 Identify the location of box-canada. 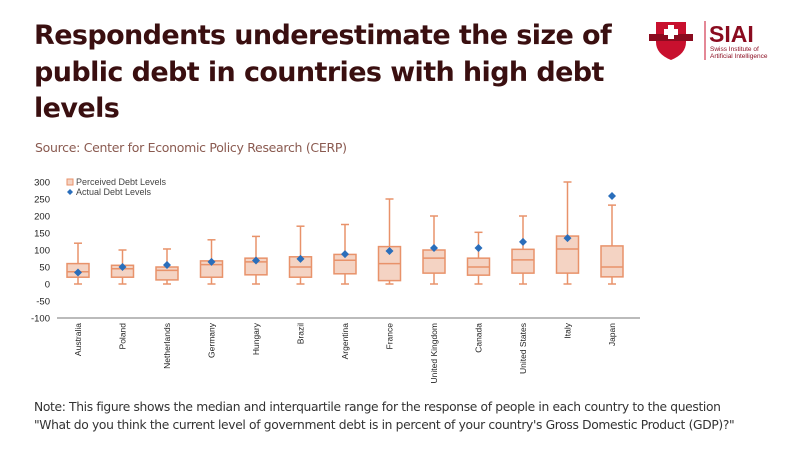
(478, 258).